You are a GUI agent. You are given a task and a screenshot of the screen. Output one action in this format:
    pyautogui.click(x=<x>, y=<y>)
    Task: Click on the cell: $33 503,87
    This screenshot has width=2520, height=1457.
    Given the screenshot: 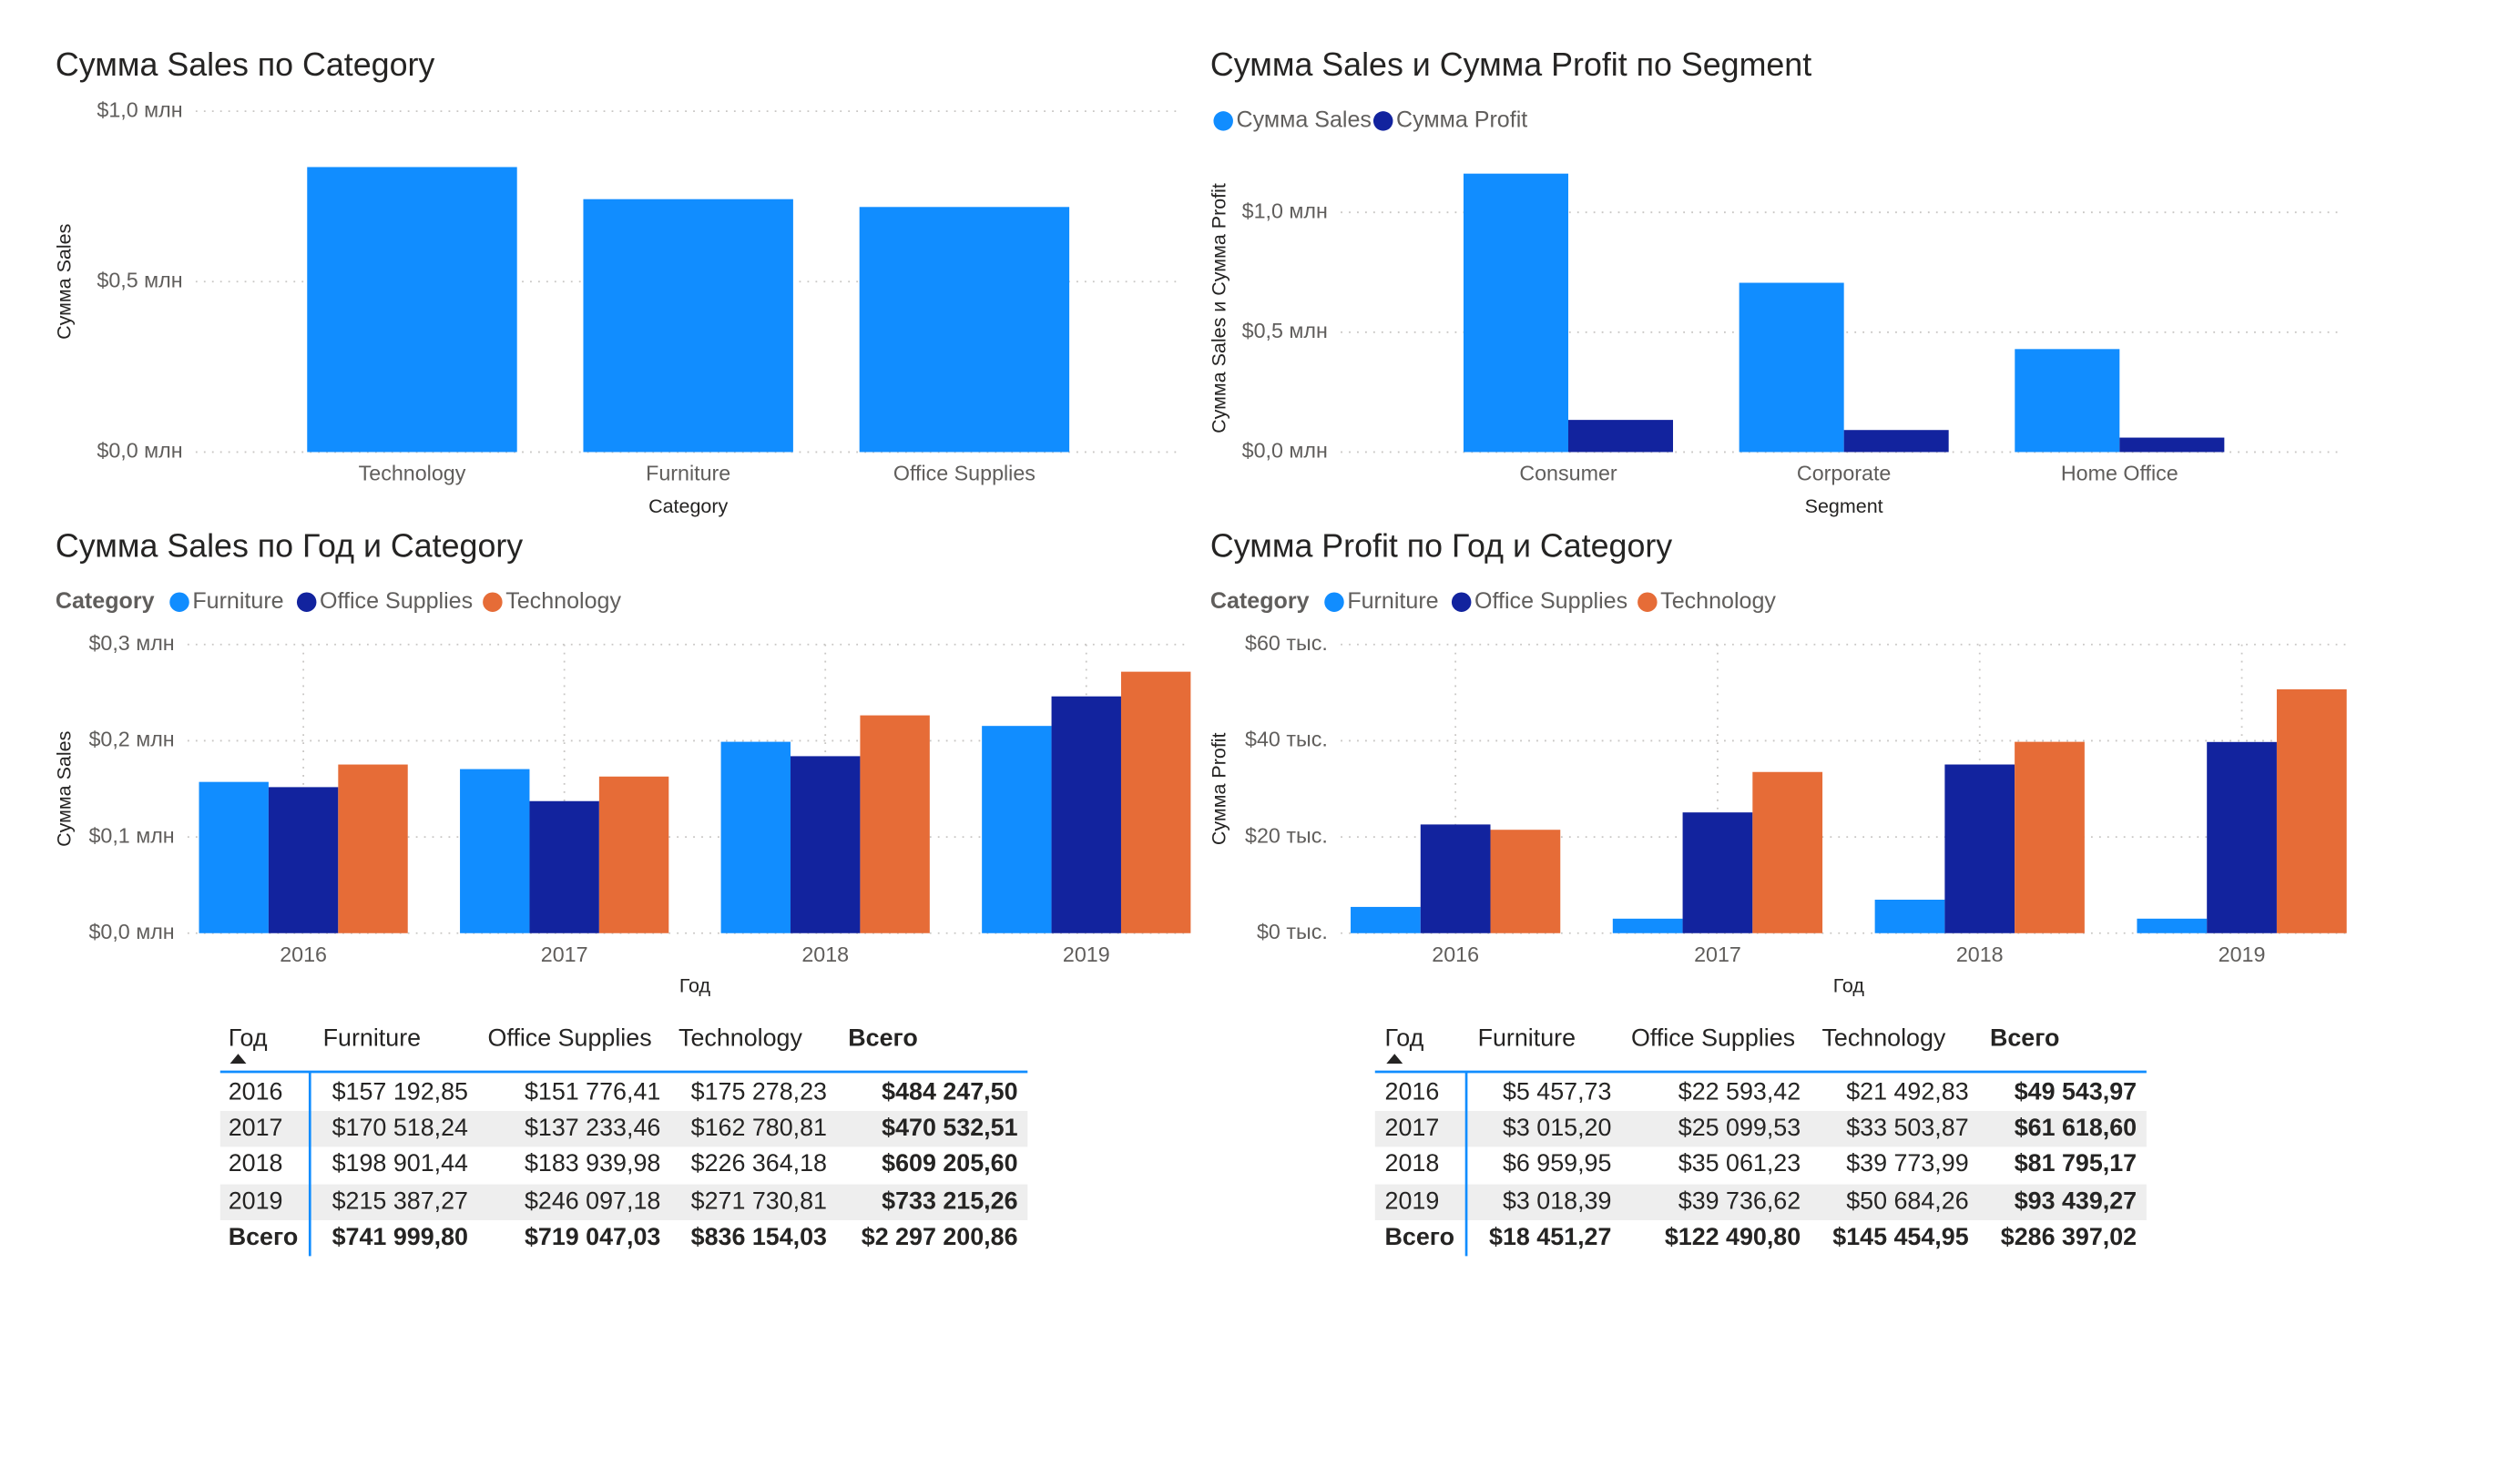 What is the action you would take?
    pyautogui.click(x=1907, y=1127)
    